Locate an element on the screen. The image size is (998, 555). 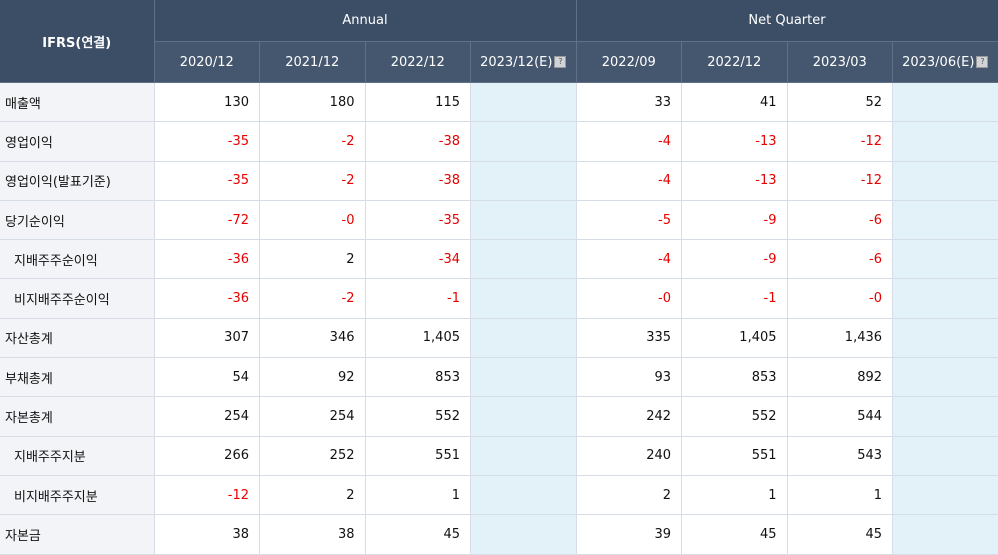
row-label: 비지배주주순이익 is located at coordinates (77, 298).